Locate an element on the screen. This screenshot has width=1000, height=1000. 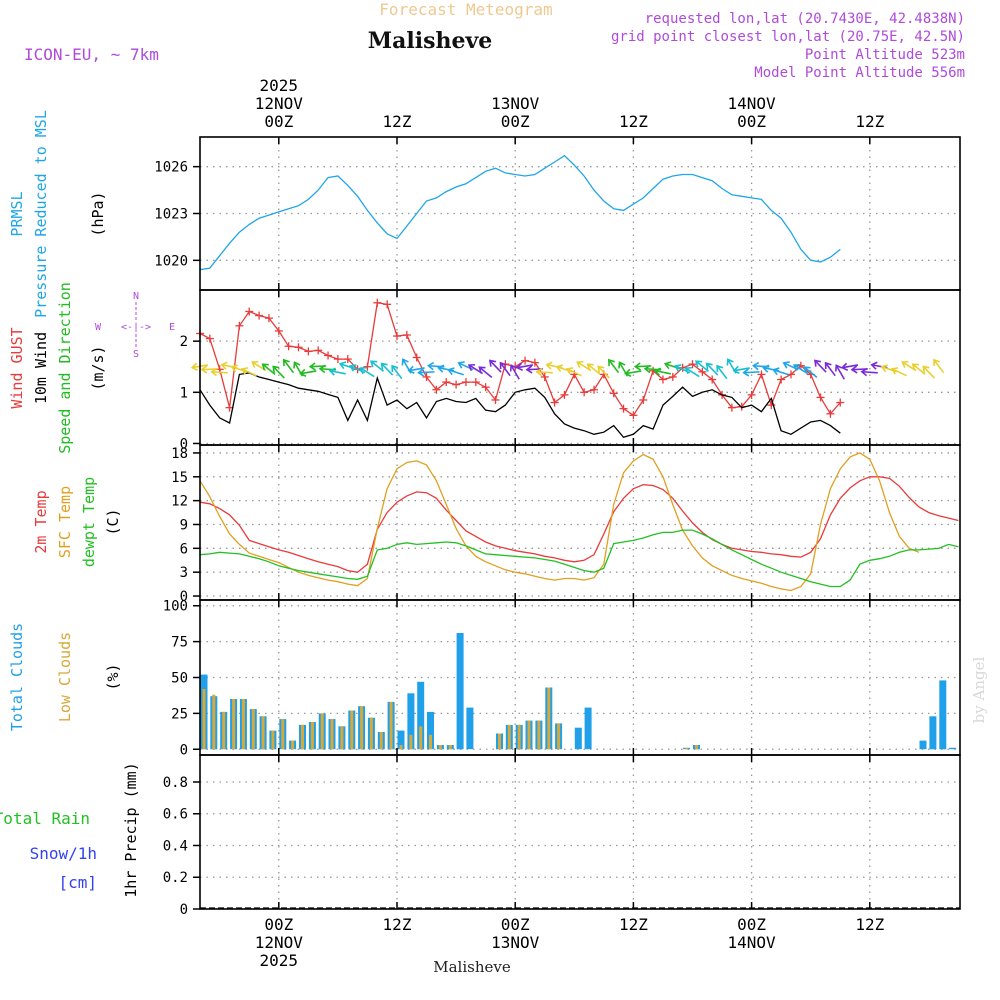
ytick-label: 0.8 is located at coordinates (175, 783).